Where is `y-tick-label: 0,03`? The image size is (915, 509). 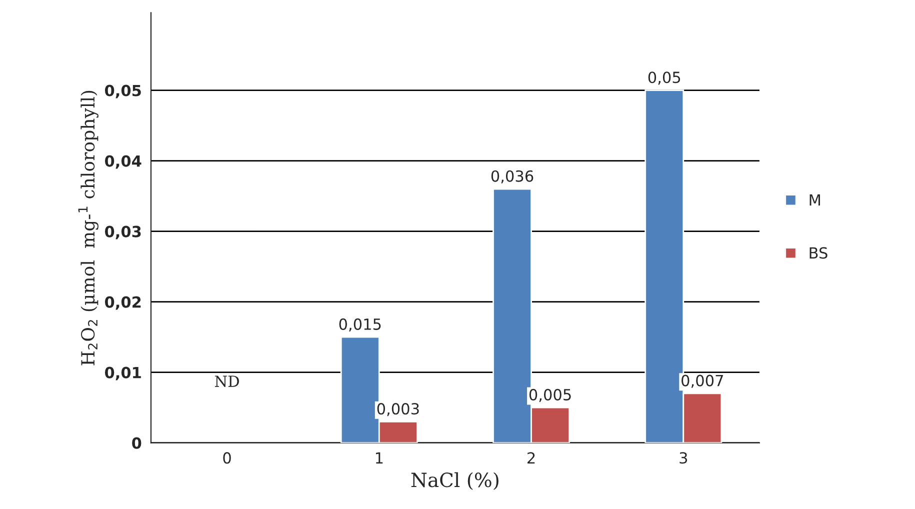
y-tick-label: 0,03 is located at coordinates (122, 233).